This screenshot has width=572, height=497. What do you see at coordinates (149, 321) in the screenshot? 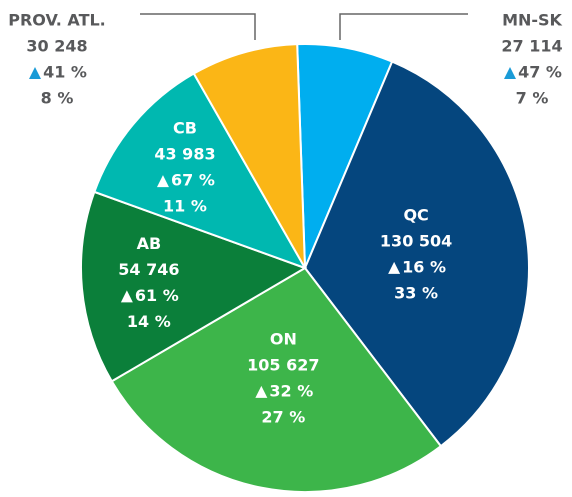
I see `slice-share: 14 %` at bounding box center [149, 321].